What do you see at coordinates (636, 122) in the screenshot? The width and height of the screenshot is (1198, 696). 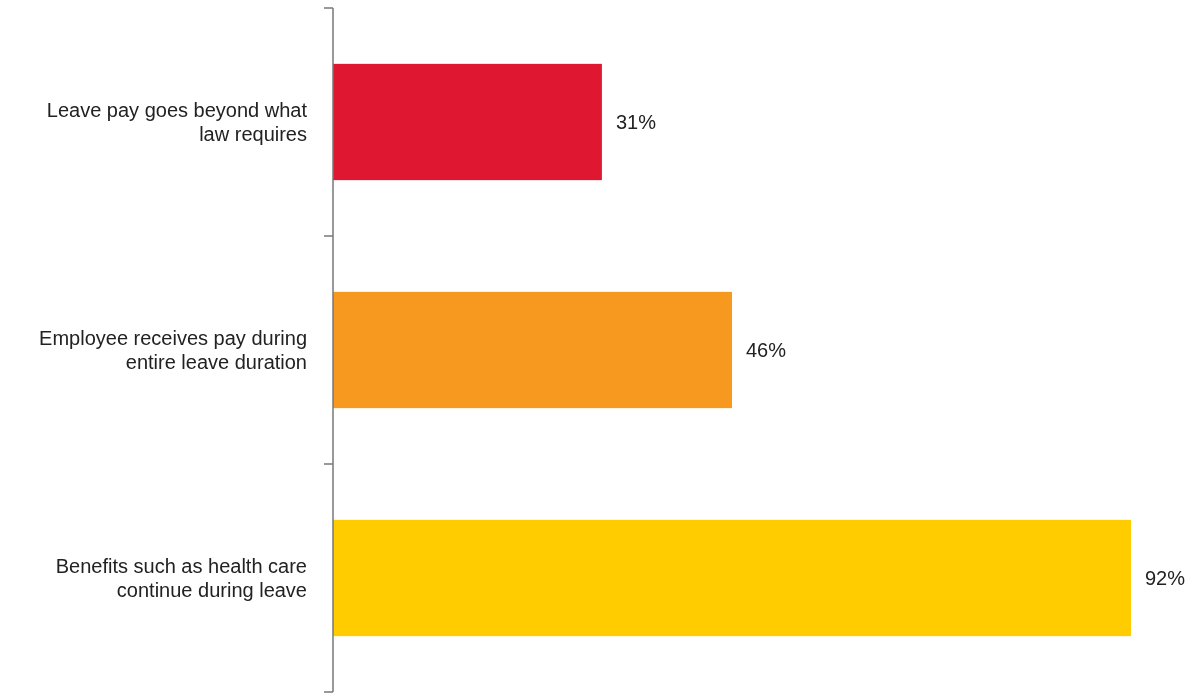 I see `data-label: 31%` at bounding box center [636, 122].